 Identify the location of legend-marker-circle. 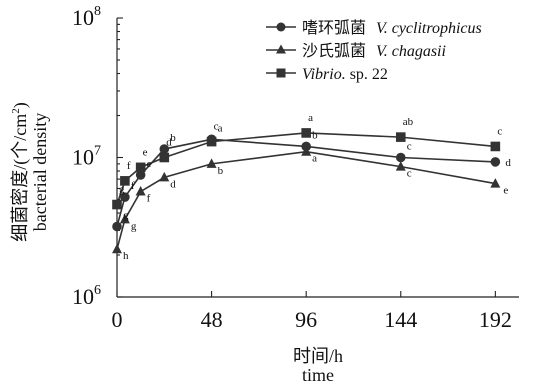
(281, 27).